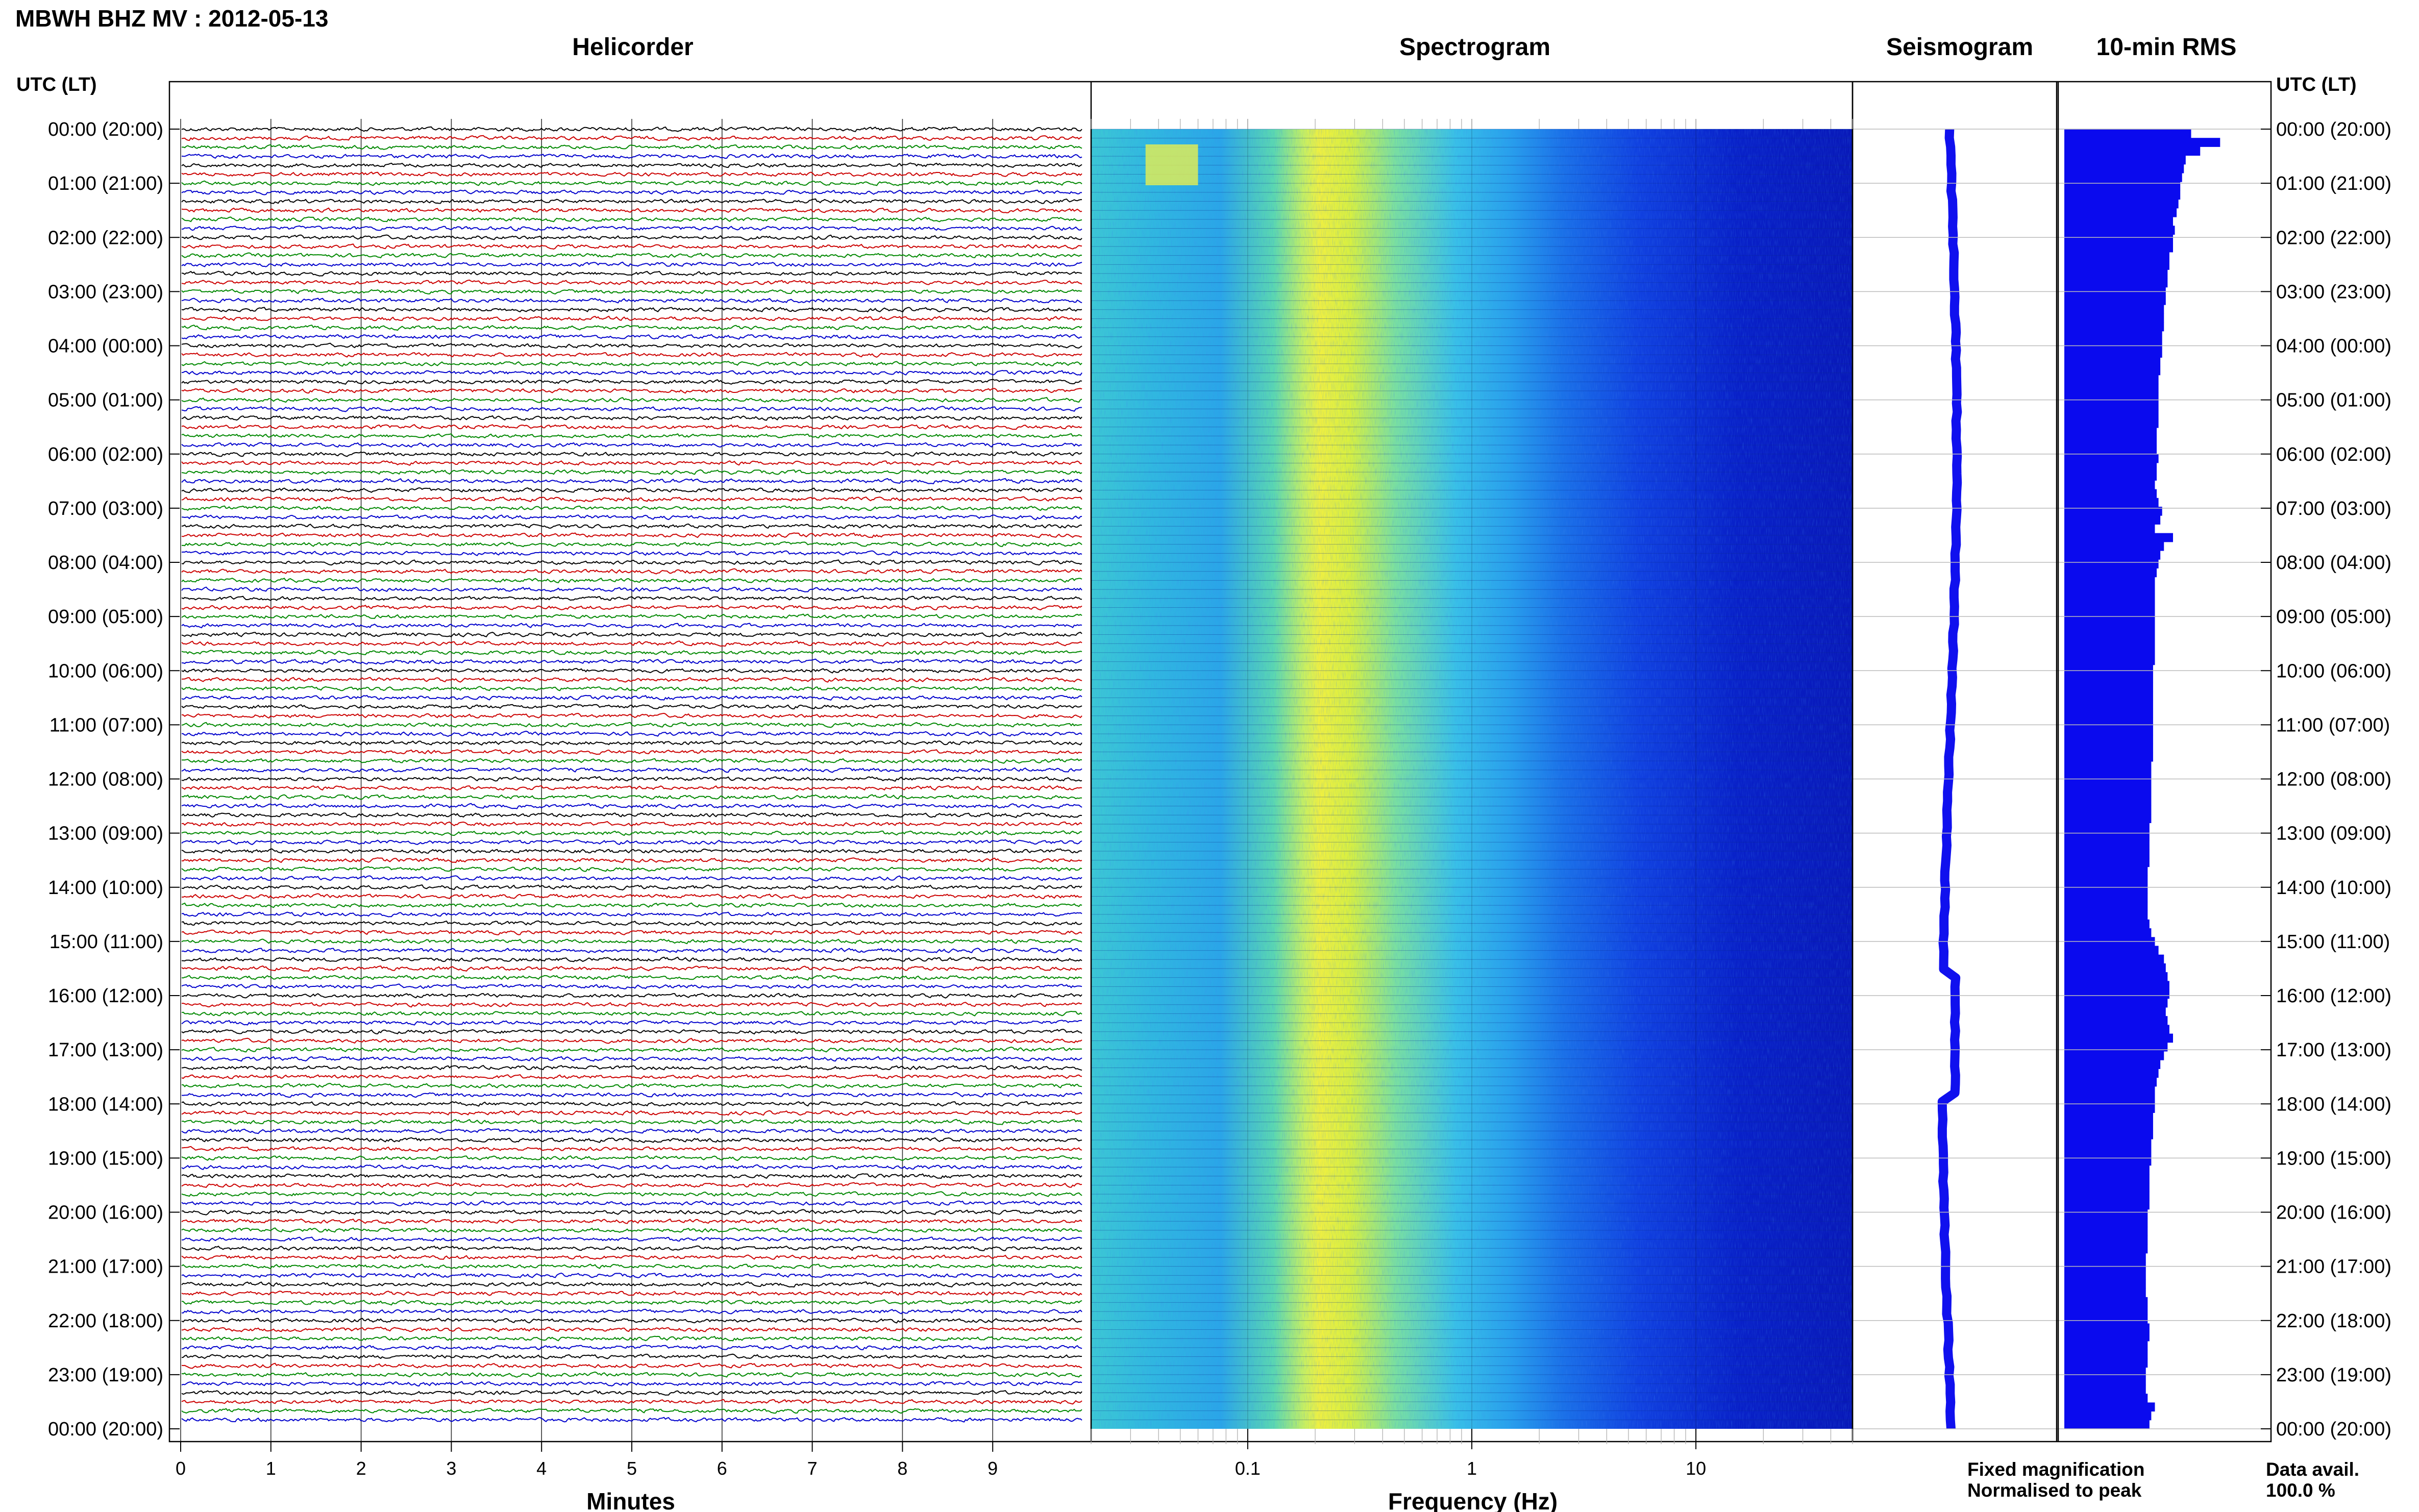 Image resolution: width=2419 pixels, height=1512 pixels. Describe the element at coordinates (2333, 238) in the screenshot. I see `time-label-right: 02:00 (22:00)` at that location.